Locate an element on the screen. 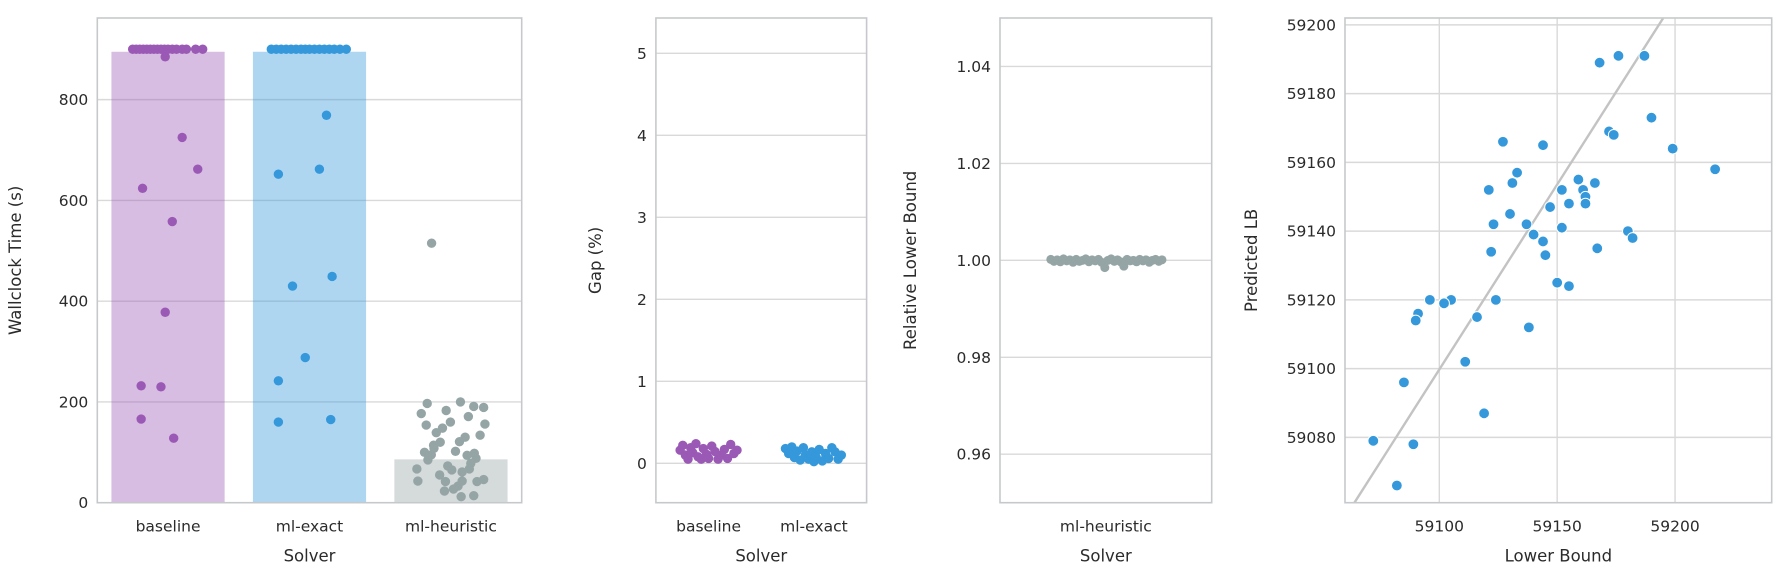 The height and width of the screenshot is (582, 1784). y-tick-label: 800 is located at coordinates (74, 100).